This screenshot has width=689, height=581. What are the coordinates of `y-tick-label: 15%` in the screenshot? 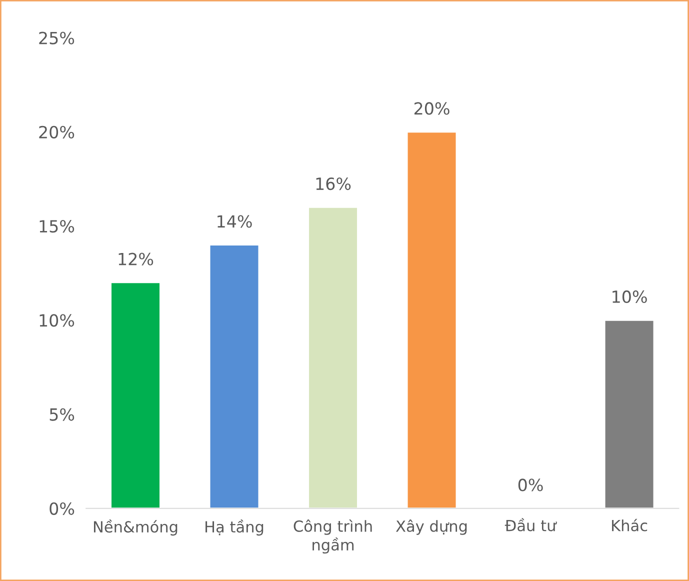 It's located at (57, 226).